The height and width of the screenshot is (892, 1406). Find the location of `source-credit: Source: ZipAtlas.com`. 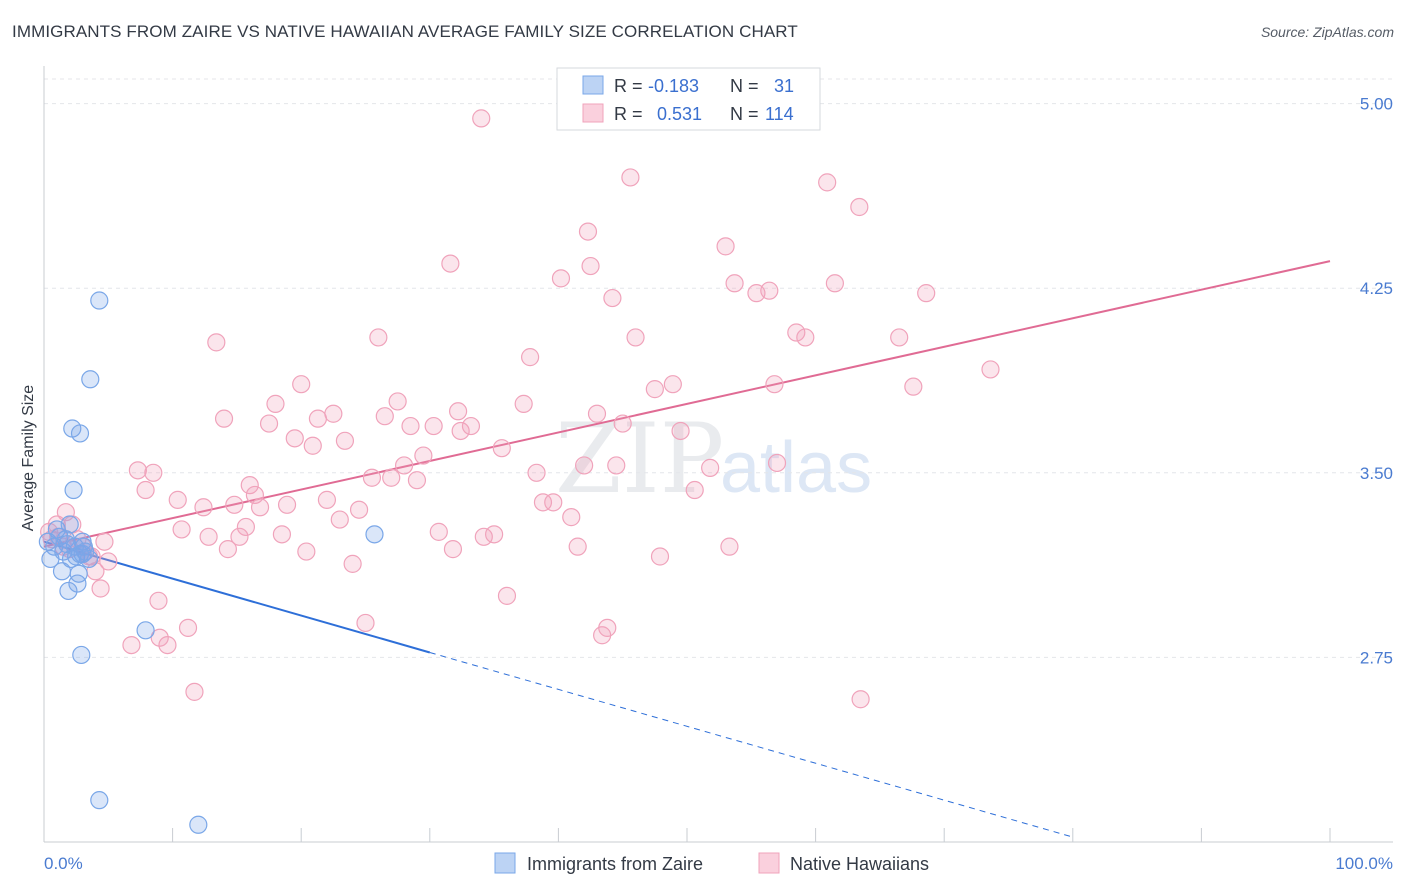

source-credit: Source: ZipAtlas.com is located at coordinates (1327, 32).